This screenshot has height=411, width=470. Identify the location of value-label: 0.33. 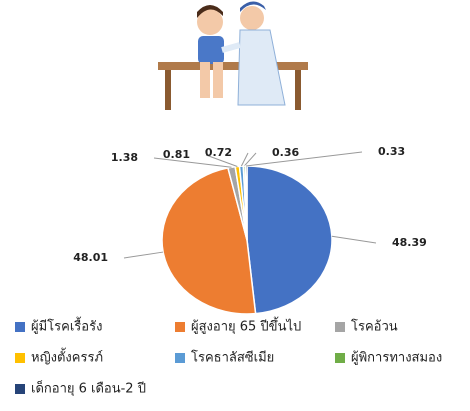
(391, 151).